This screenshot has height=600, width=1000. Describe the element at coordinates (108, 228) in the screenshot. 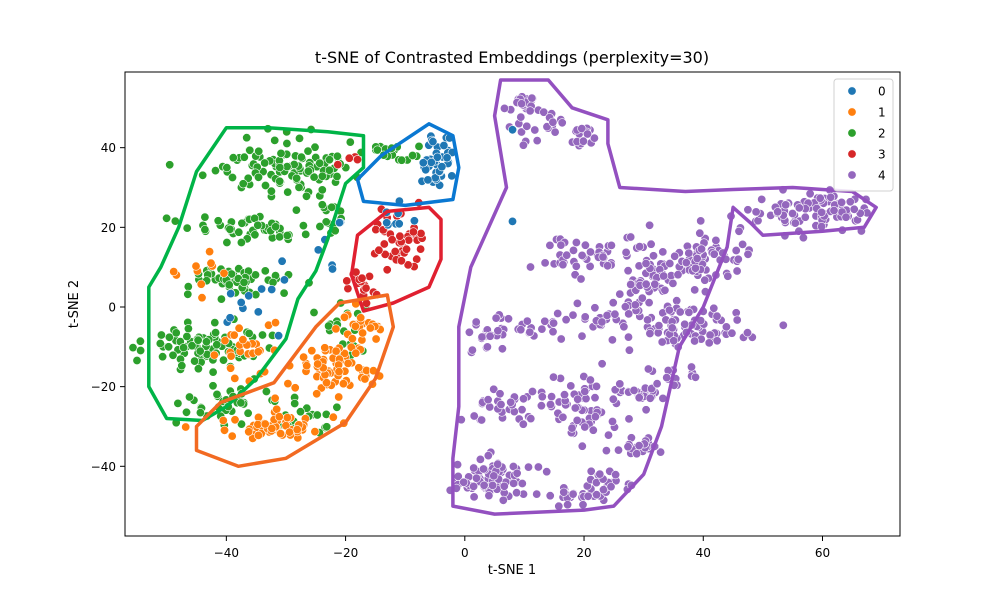

I see `y-tick-label: 20` at that location.